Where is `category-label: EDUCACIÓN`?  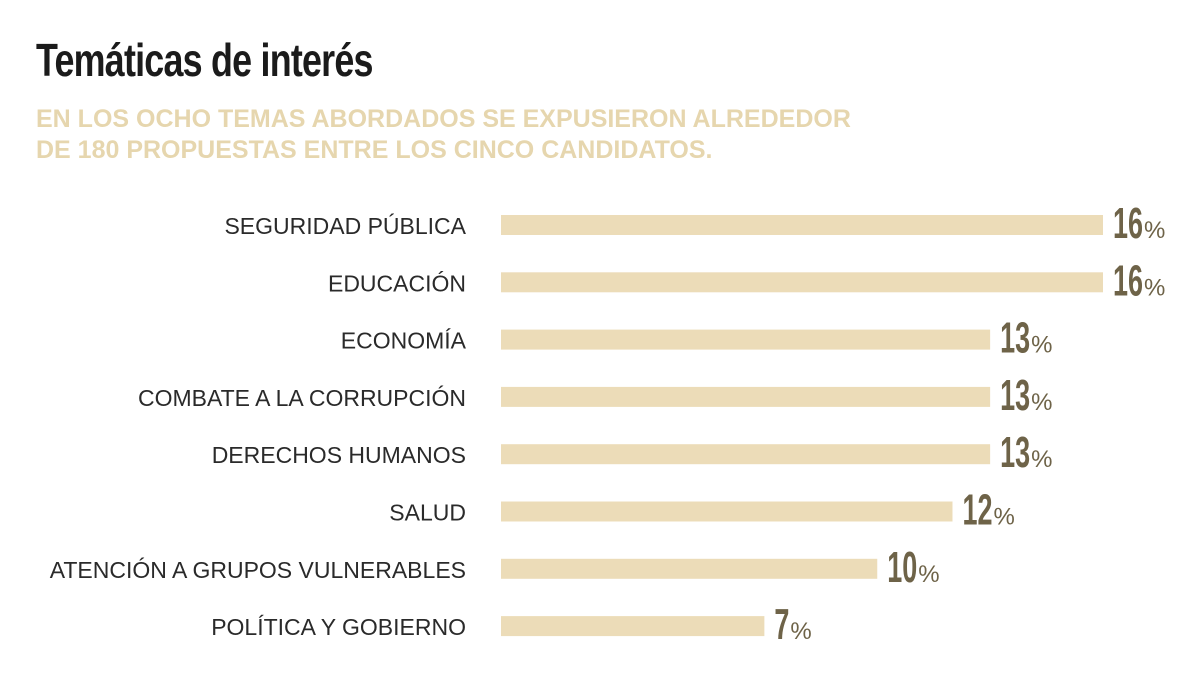
category-label: EDUCACIÓN is located at coordinates (397, 283).